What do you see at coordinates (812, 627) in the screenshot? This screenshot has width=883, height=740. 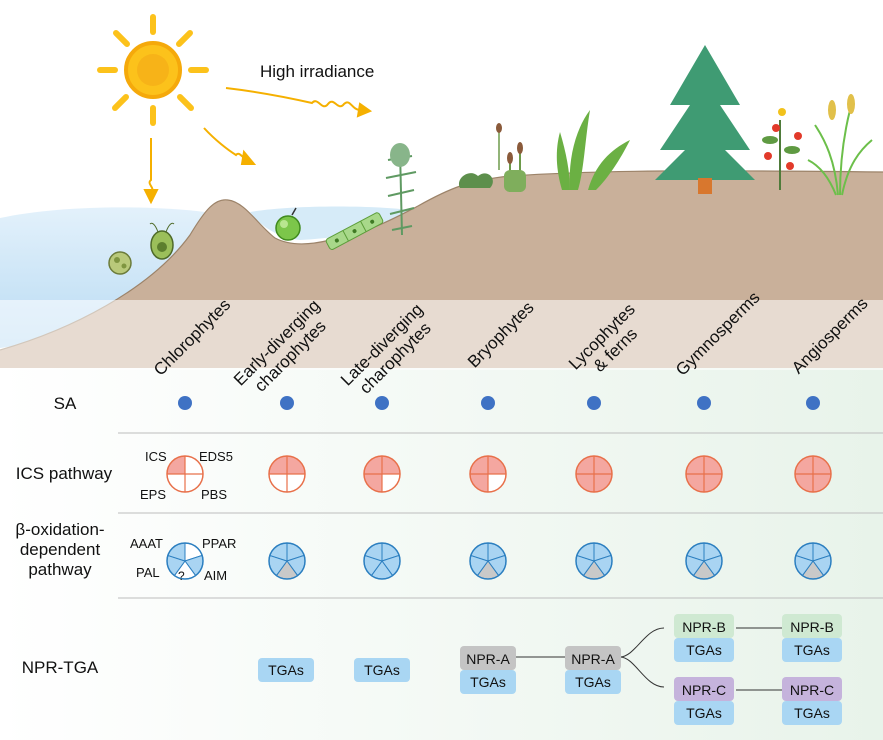 I see `npr-b-box-angiosperm: NPR-B` at bounding box center [812, 627].